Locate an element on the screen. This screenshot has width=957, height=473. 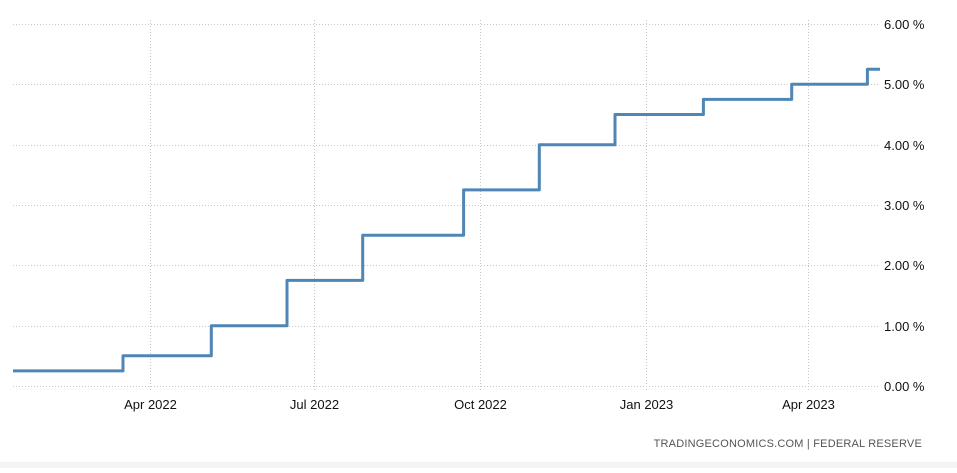
y-tick-label: 1.00 % is located at coordinates (904, 326).